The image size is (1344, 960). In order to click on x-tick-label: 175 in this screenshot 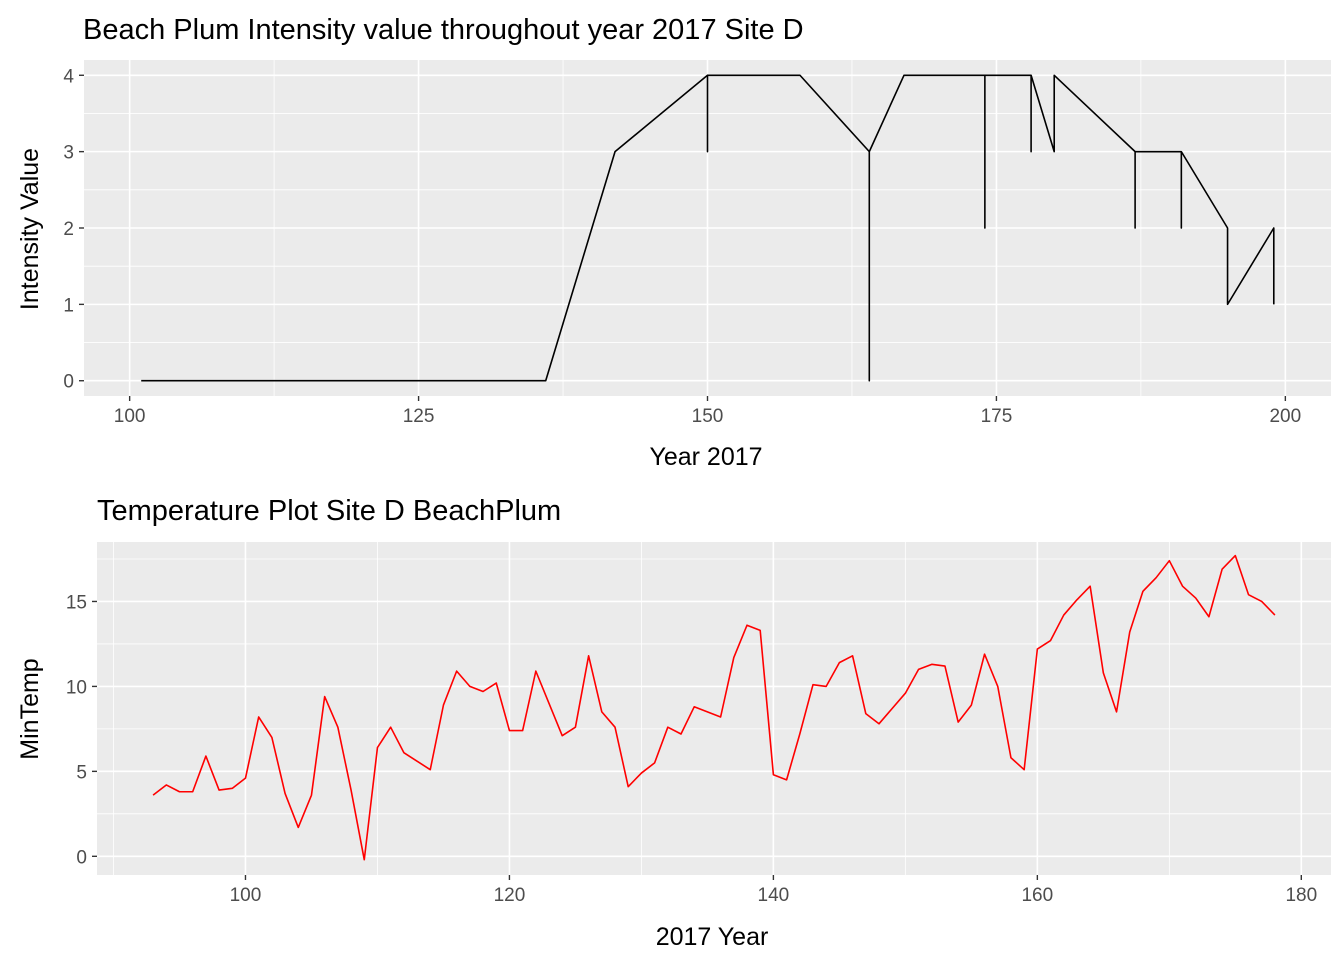, I will do `click(997, 416)`.